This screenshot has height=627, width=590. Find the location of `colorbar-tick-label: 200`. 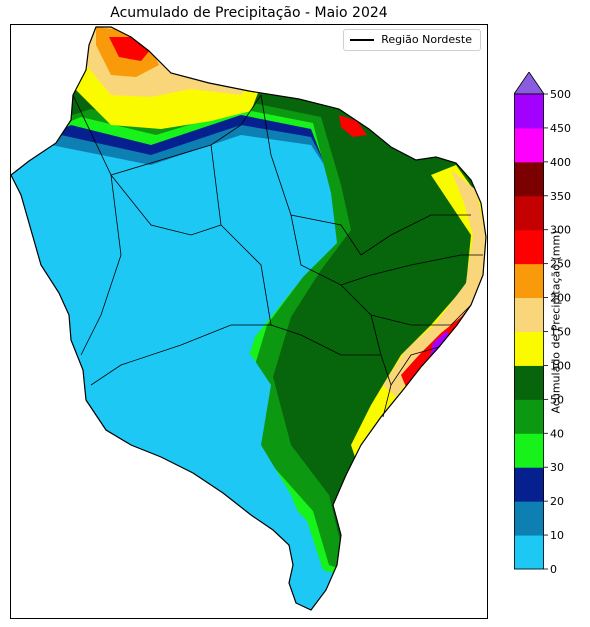

colorbar-tick-label: 200 is located at coordinates (560, 298).